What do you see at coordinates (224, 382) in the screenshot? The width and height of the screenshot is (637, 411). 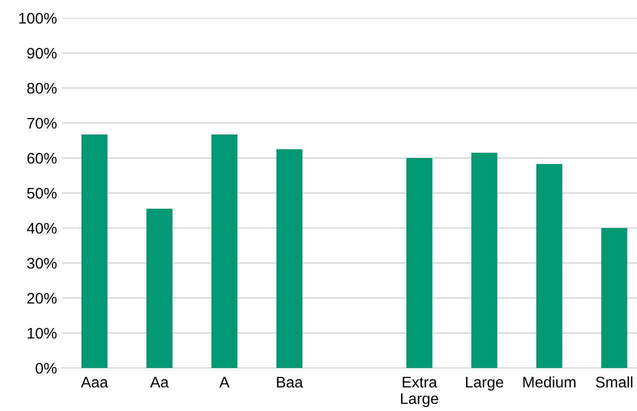 I see `x-tick-label: A` at bounding box center [224, 382].